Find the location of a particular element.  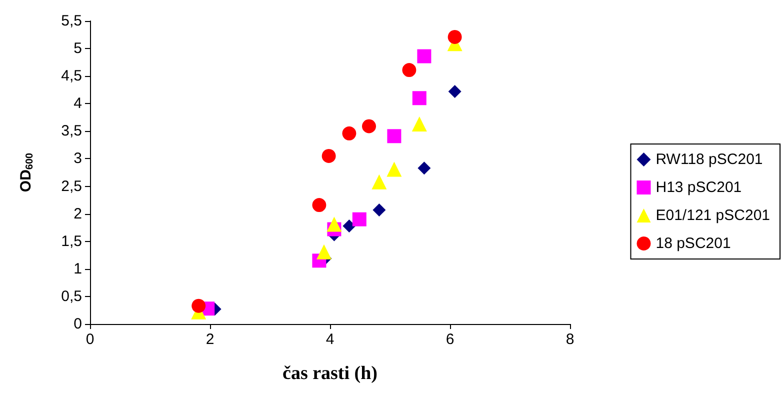

y-tick-label: 5 is located at coordinates (78, 49).